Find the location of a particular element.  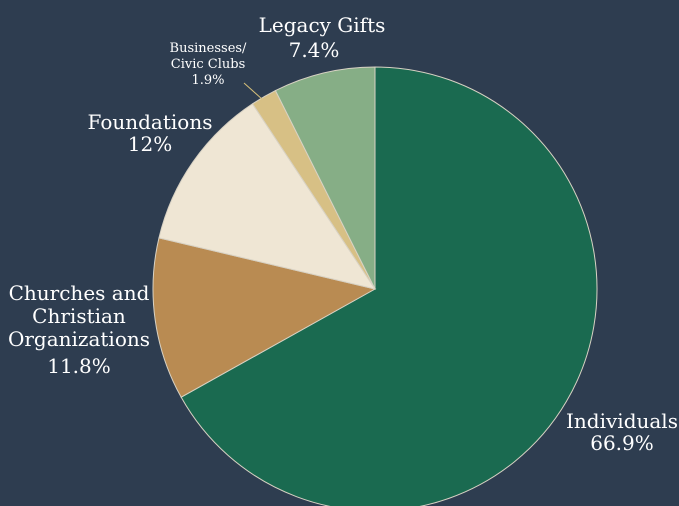

slice-label-text: Foundations is located at coordinates (150, 122).